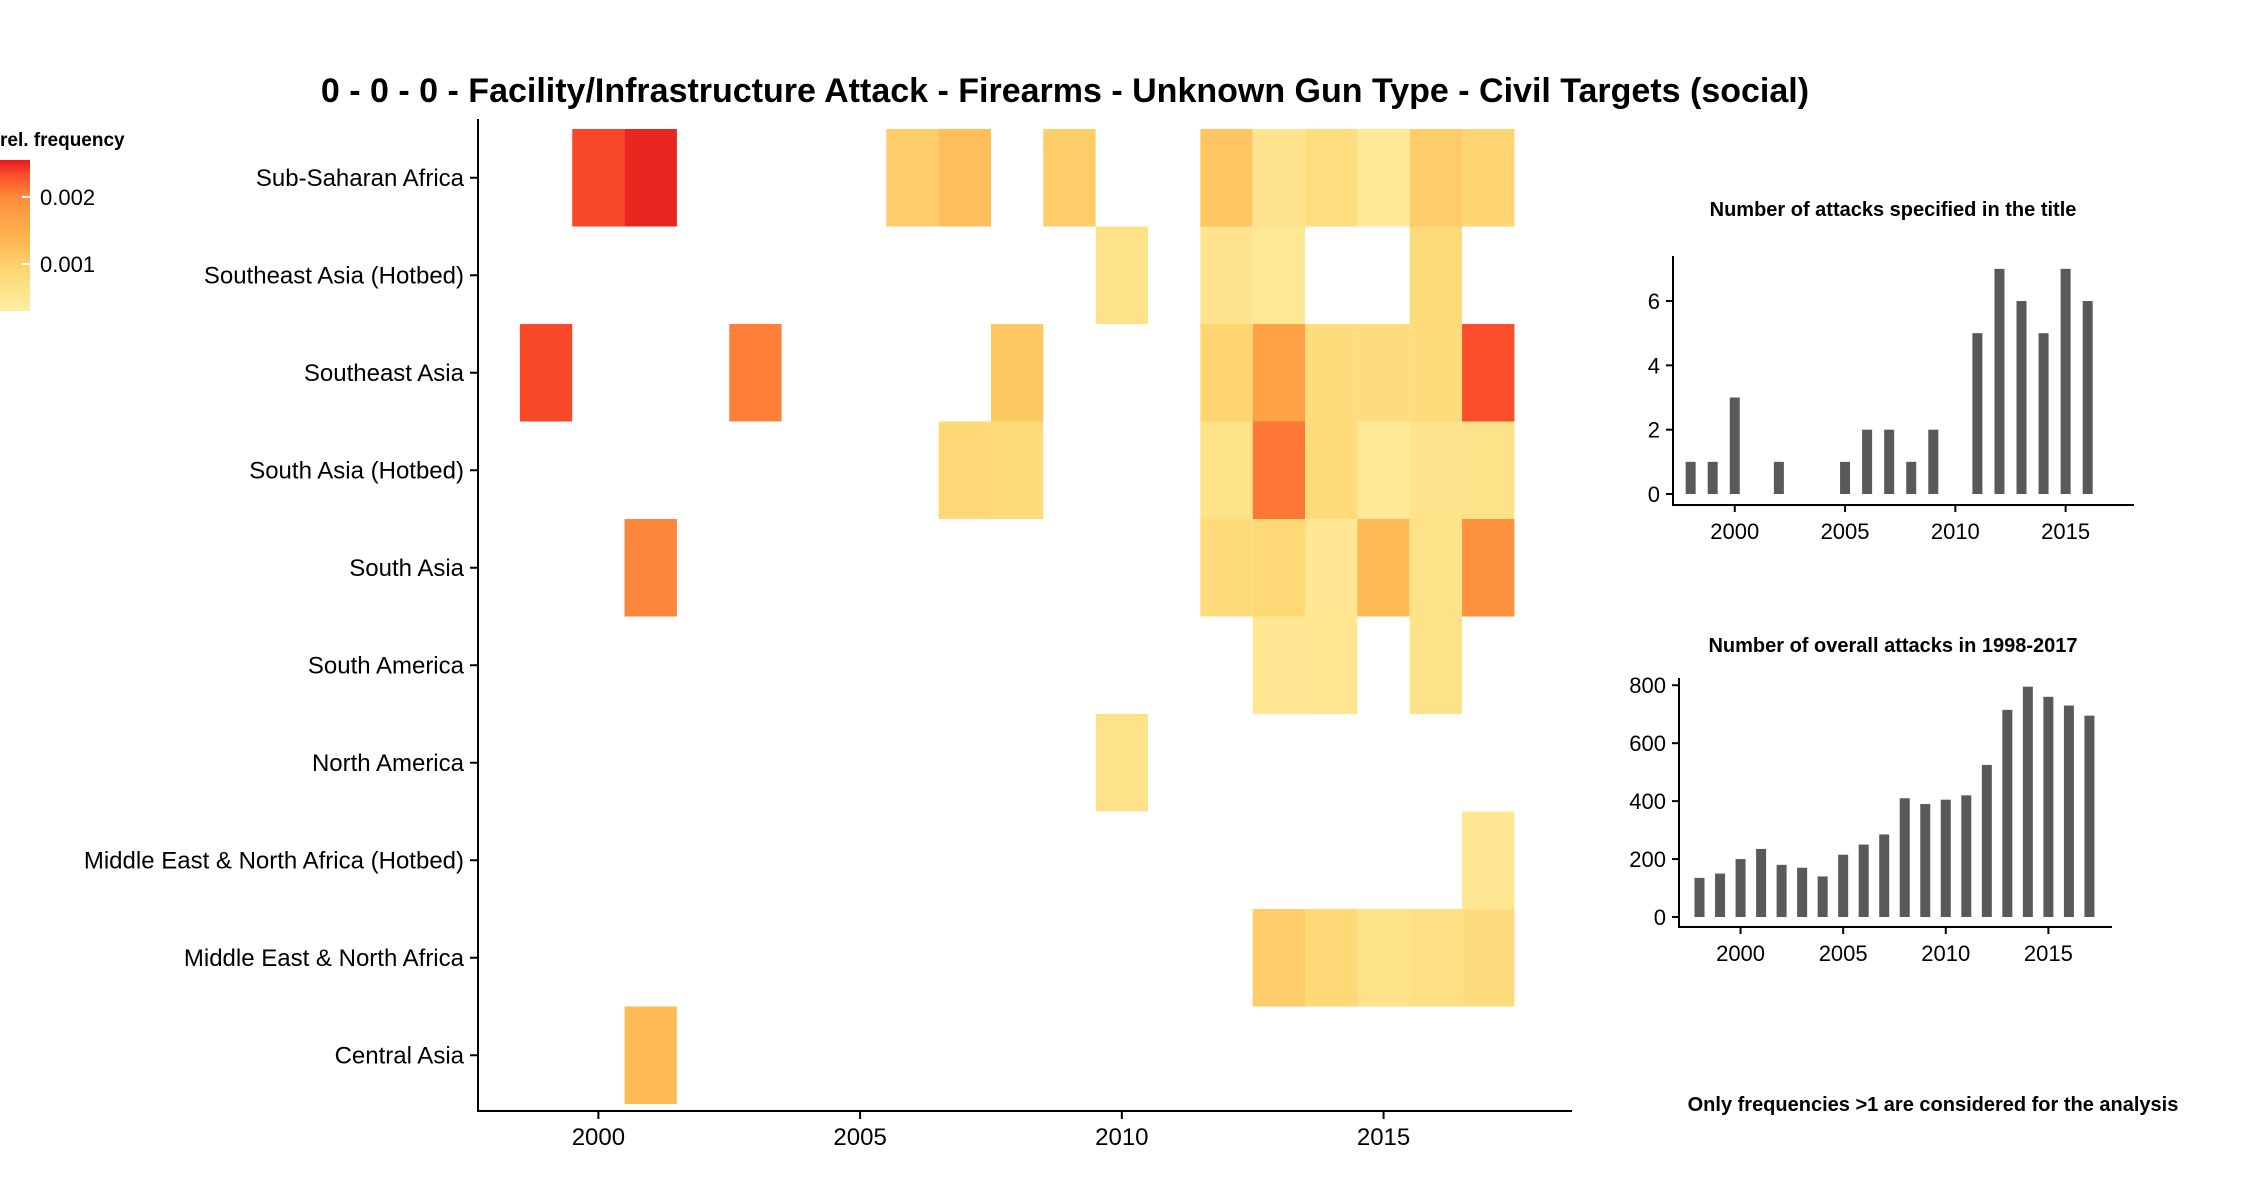  What do you see at coordinates (388, 763) in the screenshot?
I see `y-tick-label: North America` at bounding box center [388, 763].